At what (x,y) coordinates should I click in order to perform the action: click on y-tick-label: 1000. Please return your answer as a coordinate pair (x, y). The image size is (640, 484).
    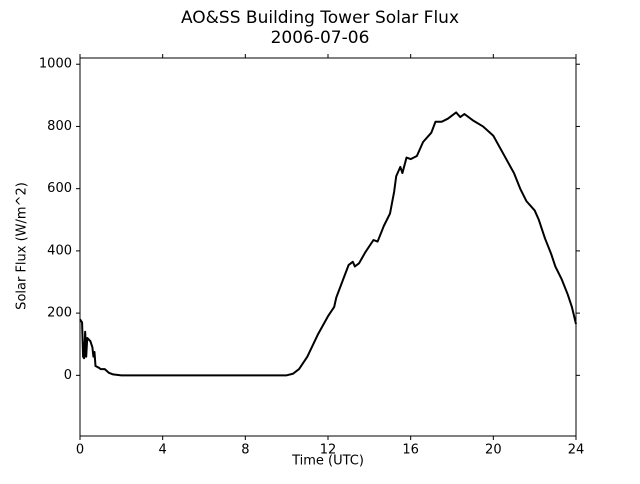
    Looking at the image, I should click on (55, 64).